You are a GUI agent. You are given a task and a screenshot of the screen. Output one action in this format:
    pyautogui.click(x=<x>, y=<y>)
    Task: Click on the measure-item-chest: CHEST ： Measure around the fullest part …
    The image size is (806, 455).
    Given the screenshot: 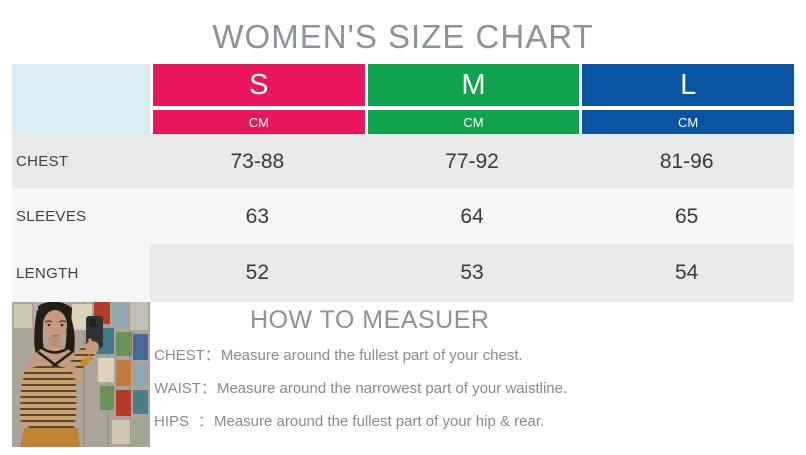 What is the action you would take?
    pyautogui.click(x=477, y=360)
    